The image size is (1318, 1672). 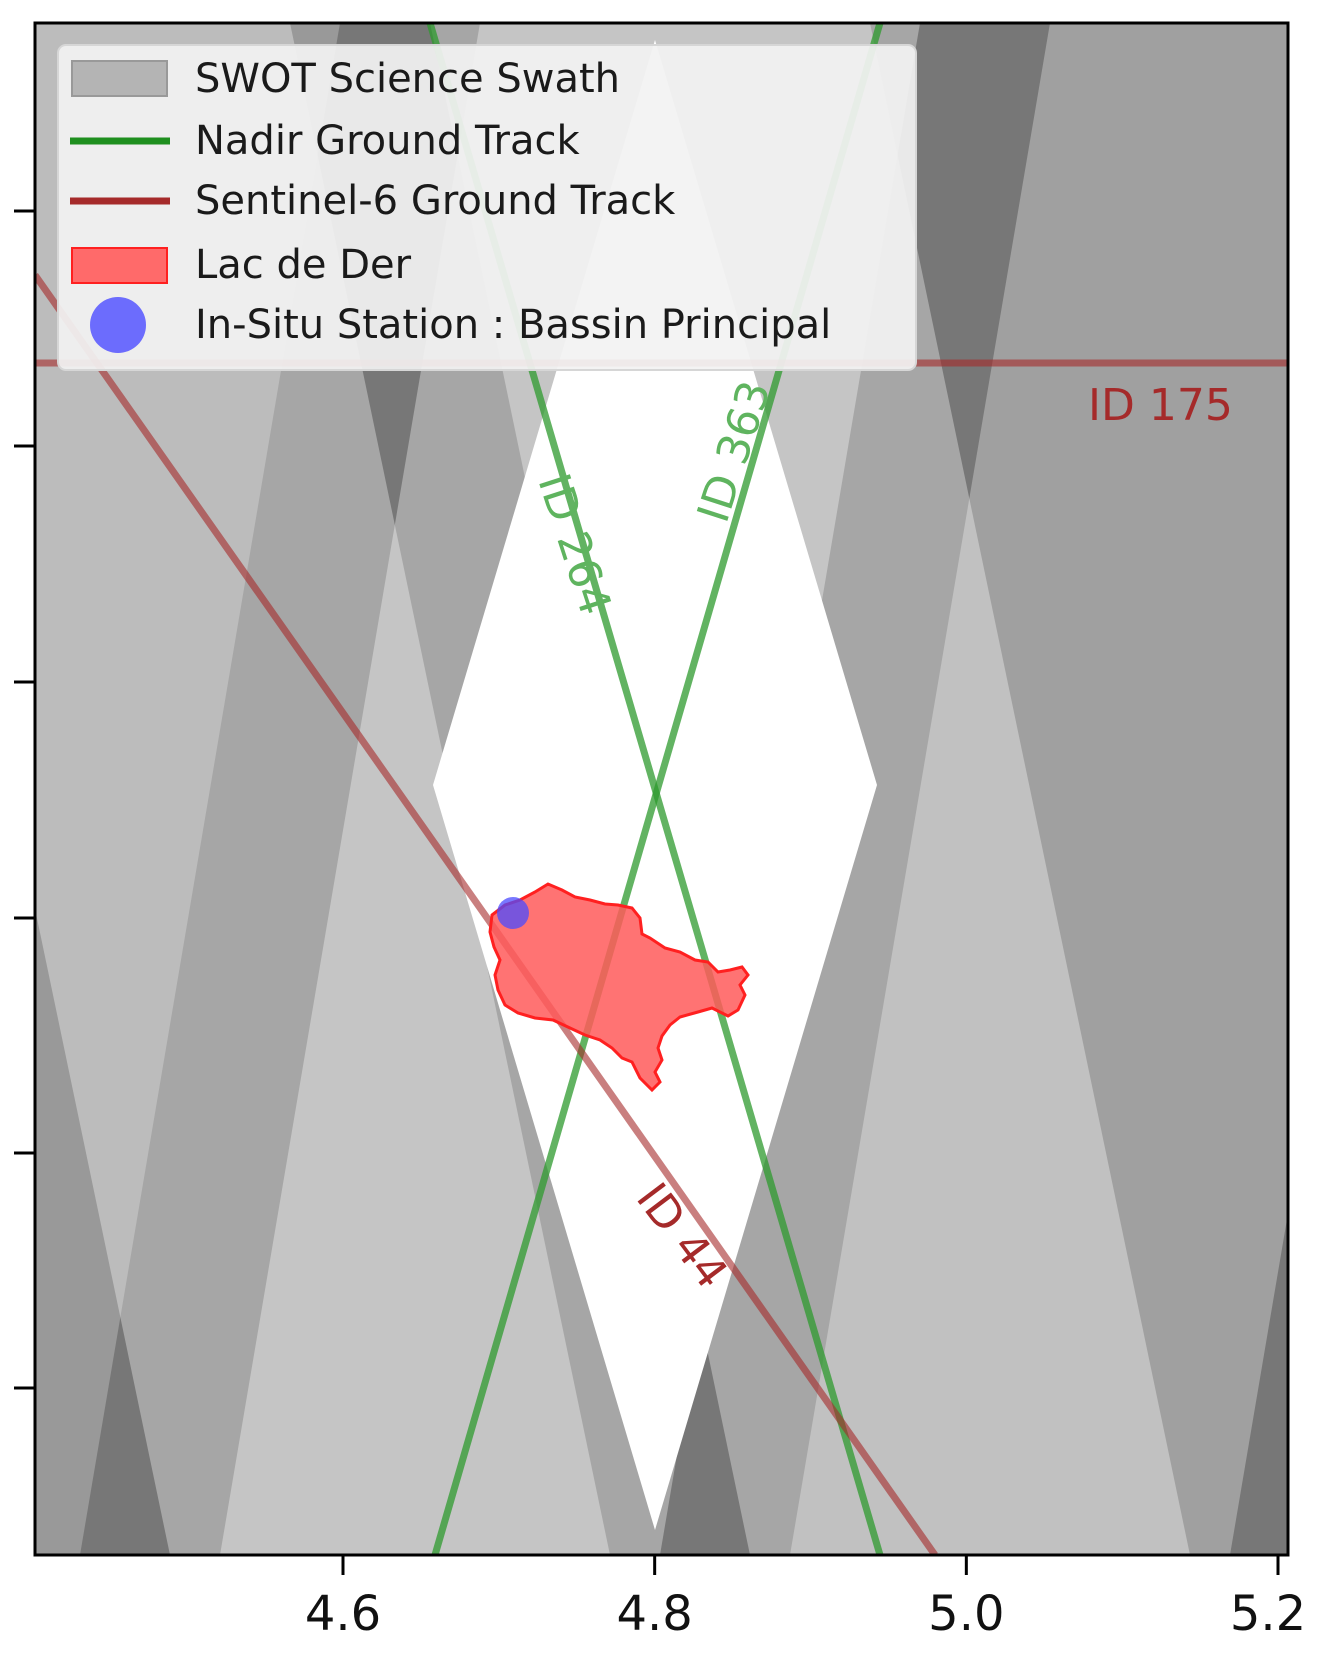 I want to click on x-tick-label: 4.6, so click(x=343, y=1614).